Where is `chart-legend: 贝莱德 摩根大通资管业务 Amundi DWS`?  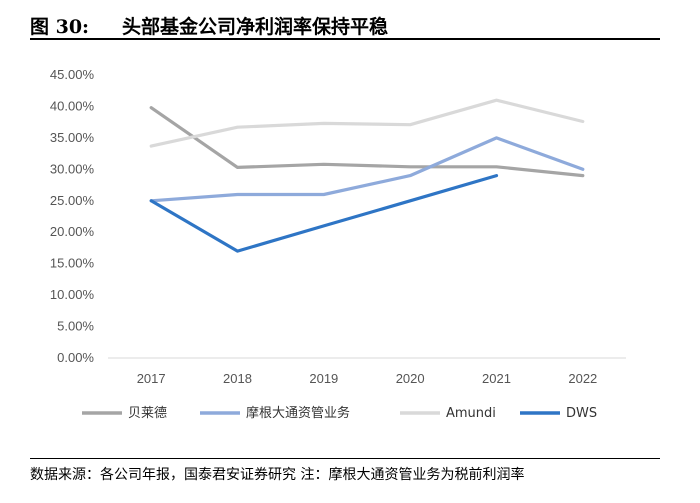
chart-legend: 贝莱德 摩根大通资管业务 Amundi DWS is located at coordinates (339, 413).